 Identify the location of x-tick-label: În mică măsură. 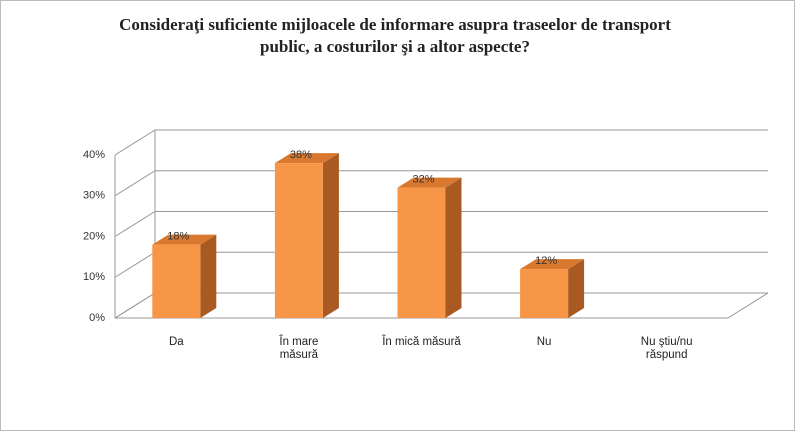
(421, 342).